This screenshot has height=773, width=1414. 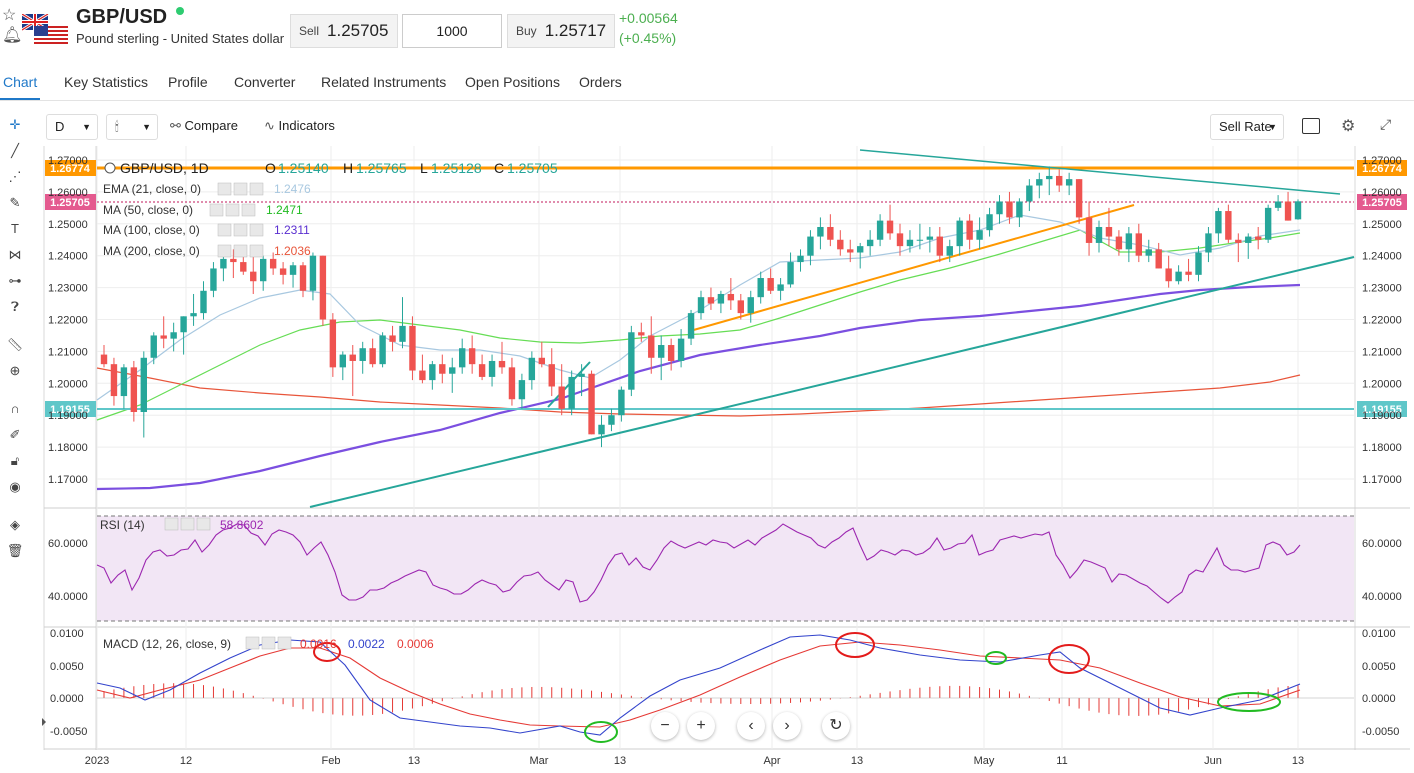 I want to click on chart-type-select: 🕯︎ ▼, so click(x=132, y=127).